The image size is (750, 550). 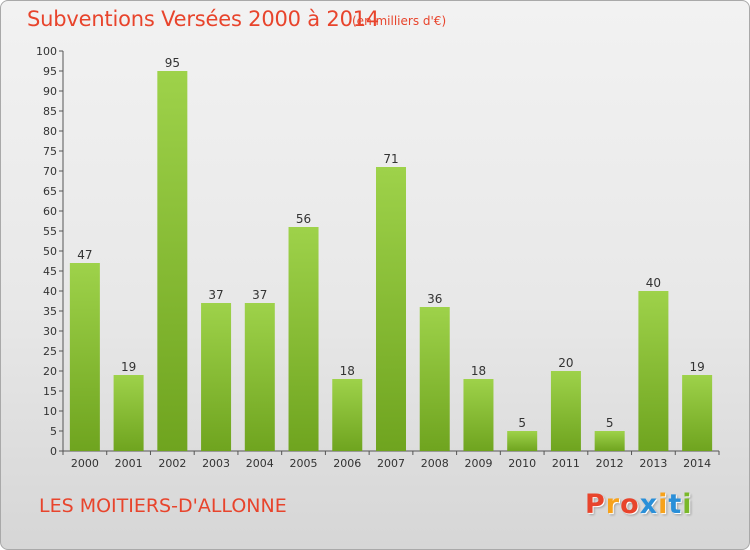 I want to click on x-tick-label: 2007, so click(x=391, y=463).